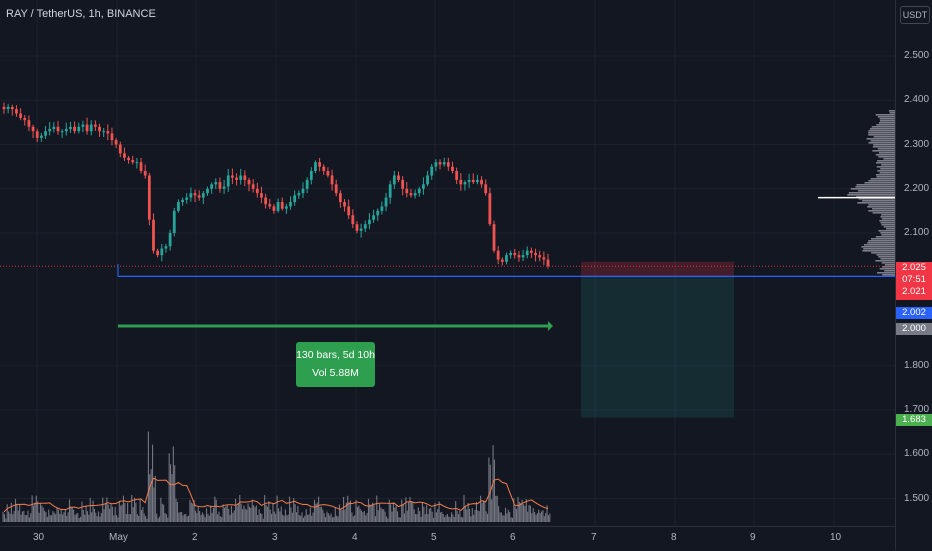 This screenshot has height=551, width=932. What do you see at coordinates (447, 538) in the screenshot?
I see `time-axis: 30 May 2 3 4 5 6 7 8 9 10` at bounding box center [447, 538].